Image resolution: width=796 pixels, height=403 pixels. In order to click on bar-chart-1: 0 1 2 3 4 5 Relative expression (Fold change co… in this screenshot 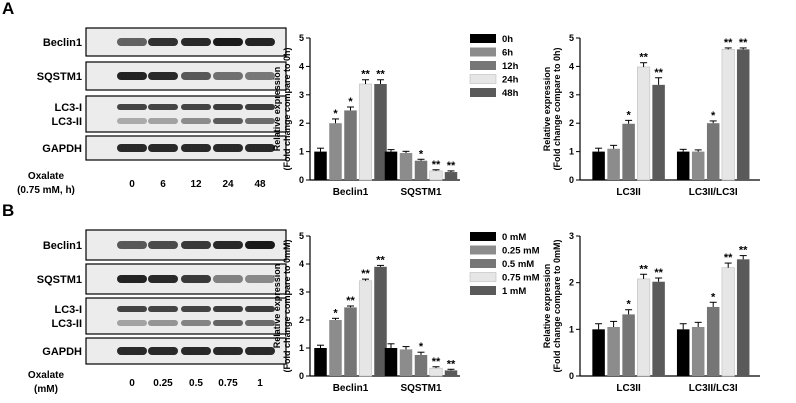, I will do `click(395, 115)`.